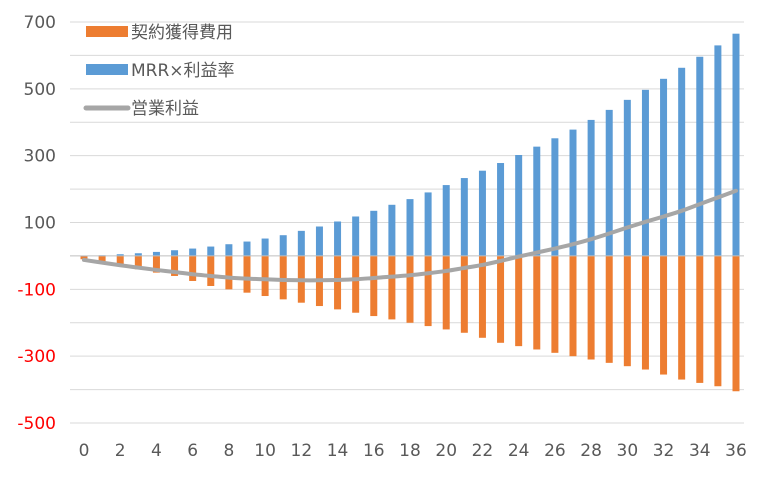  What do you see at coordinates (555, 451) in the screenshot?
I see `x-tick-label: 26` at bounding box center [555, 451].